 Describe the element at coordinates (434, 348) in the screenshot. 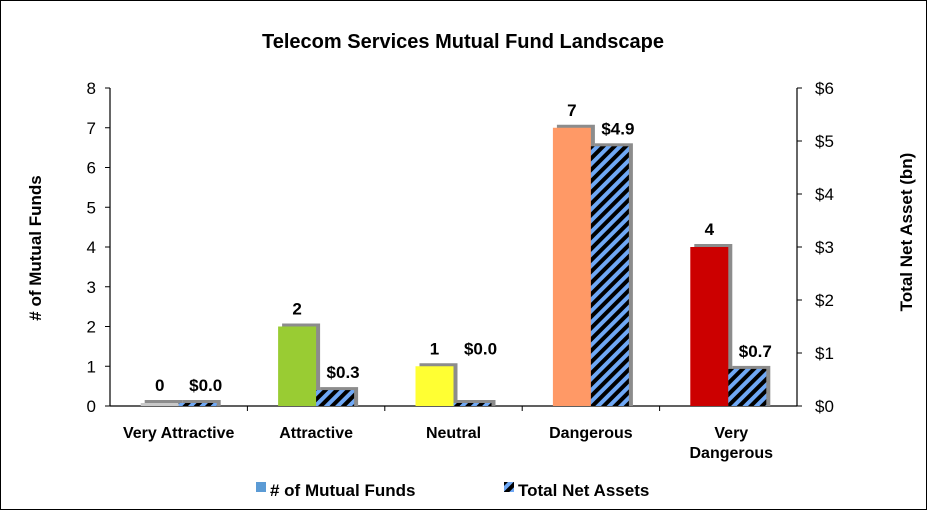

I see `funds-bar-label: 1` at that location.